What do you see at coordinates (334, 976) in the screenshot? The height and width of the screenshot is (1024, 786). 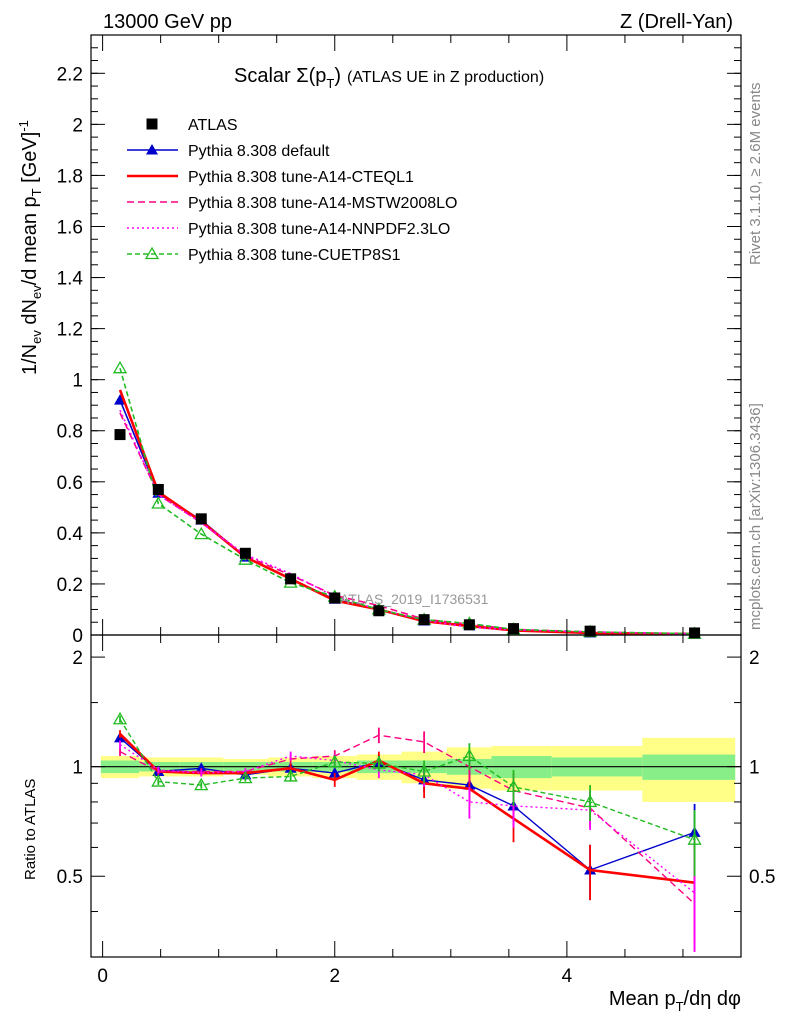 I see `x-tick-label: 2` at bounding box center [334, 976].